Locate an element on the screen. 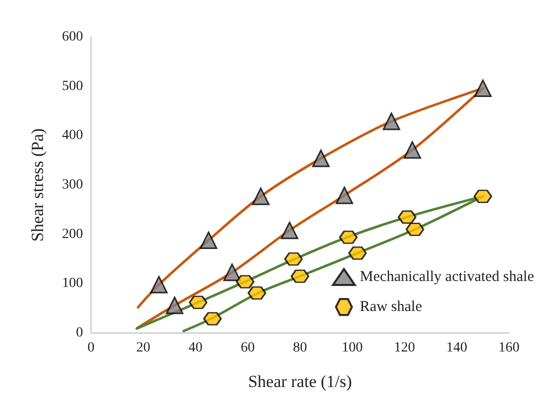 Image resolution: width=547 pixels, height=419 pixels. y-tick-label: 300 is located at coordinates (72, 185).